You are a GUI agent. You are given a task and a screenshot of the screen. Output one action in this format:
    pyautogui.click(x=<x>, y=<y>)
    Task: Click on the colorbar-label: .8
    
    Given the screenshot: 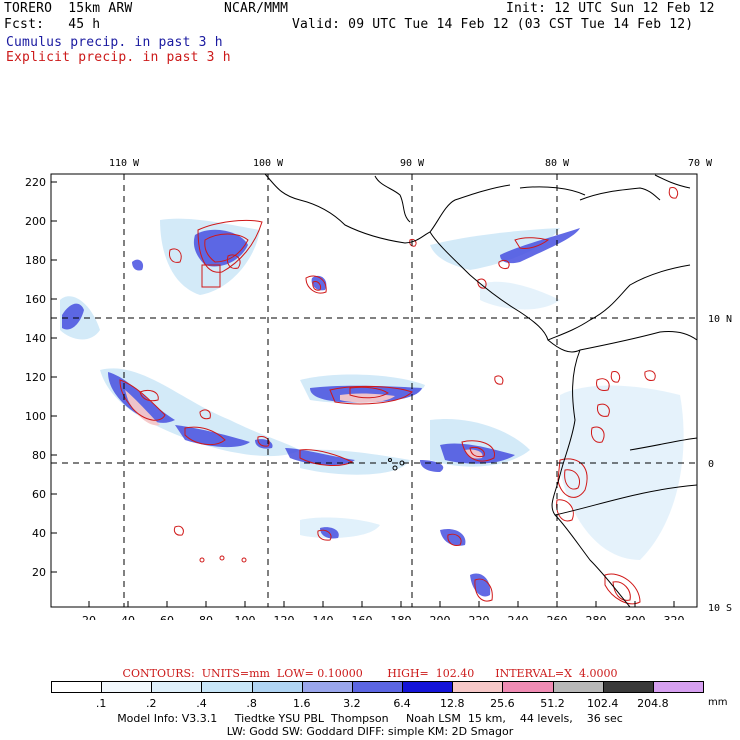 What is the action you would take?
    pyautogui.click(x=251, y=703)
    